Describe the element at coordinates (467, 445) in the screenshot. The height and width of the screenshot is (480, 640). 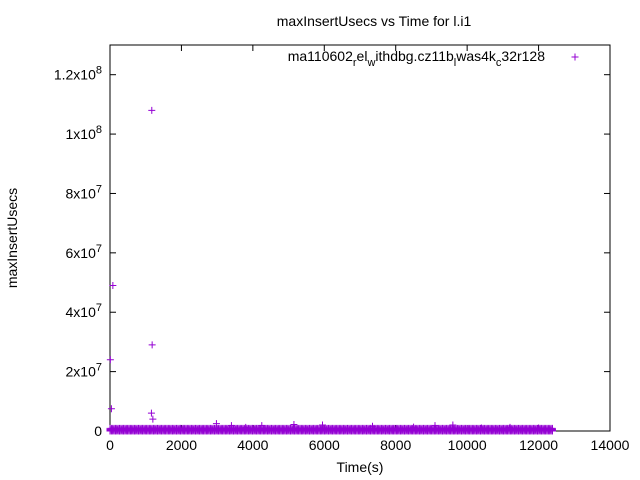
I see `x-tick-label: 10000` at that location.